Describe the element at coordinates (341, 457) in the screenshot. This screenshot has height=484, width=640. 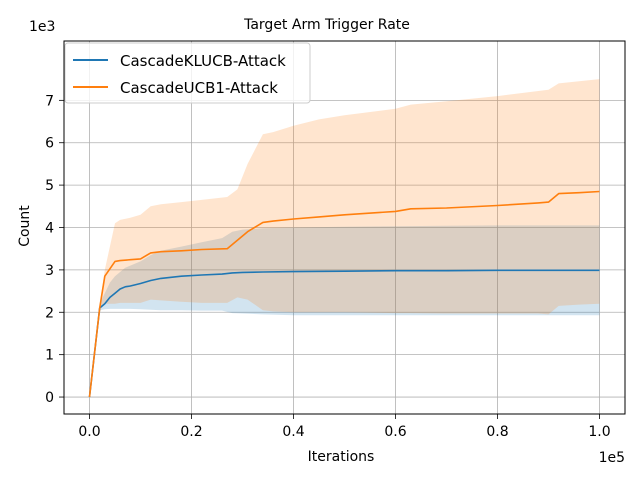
I see `x-axis-label: Iterations` at that location.